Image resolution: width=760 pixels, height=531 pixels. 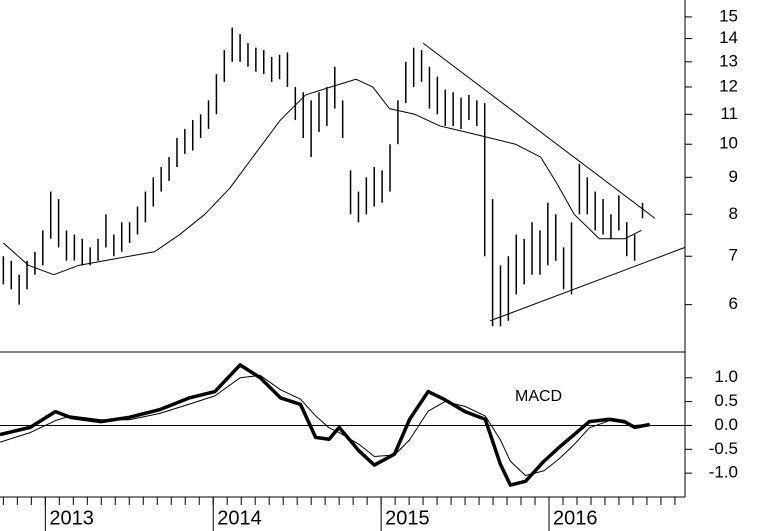 I want to click on y-tick-label: 8, so click(x=733, y=213).